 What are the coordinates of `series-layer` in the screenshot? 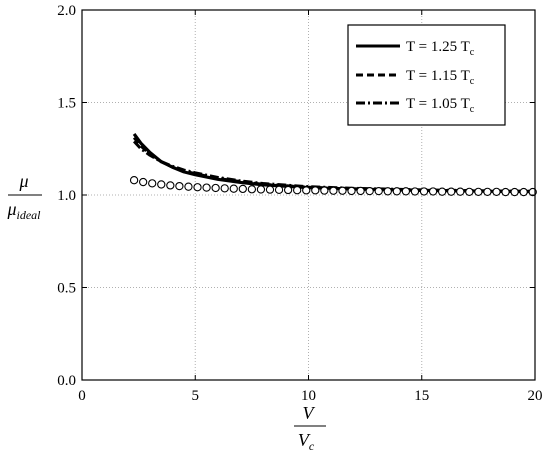 It's located at (333, 165).